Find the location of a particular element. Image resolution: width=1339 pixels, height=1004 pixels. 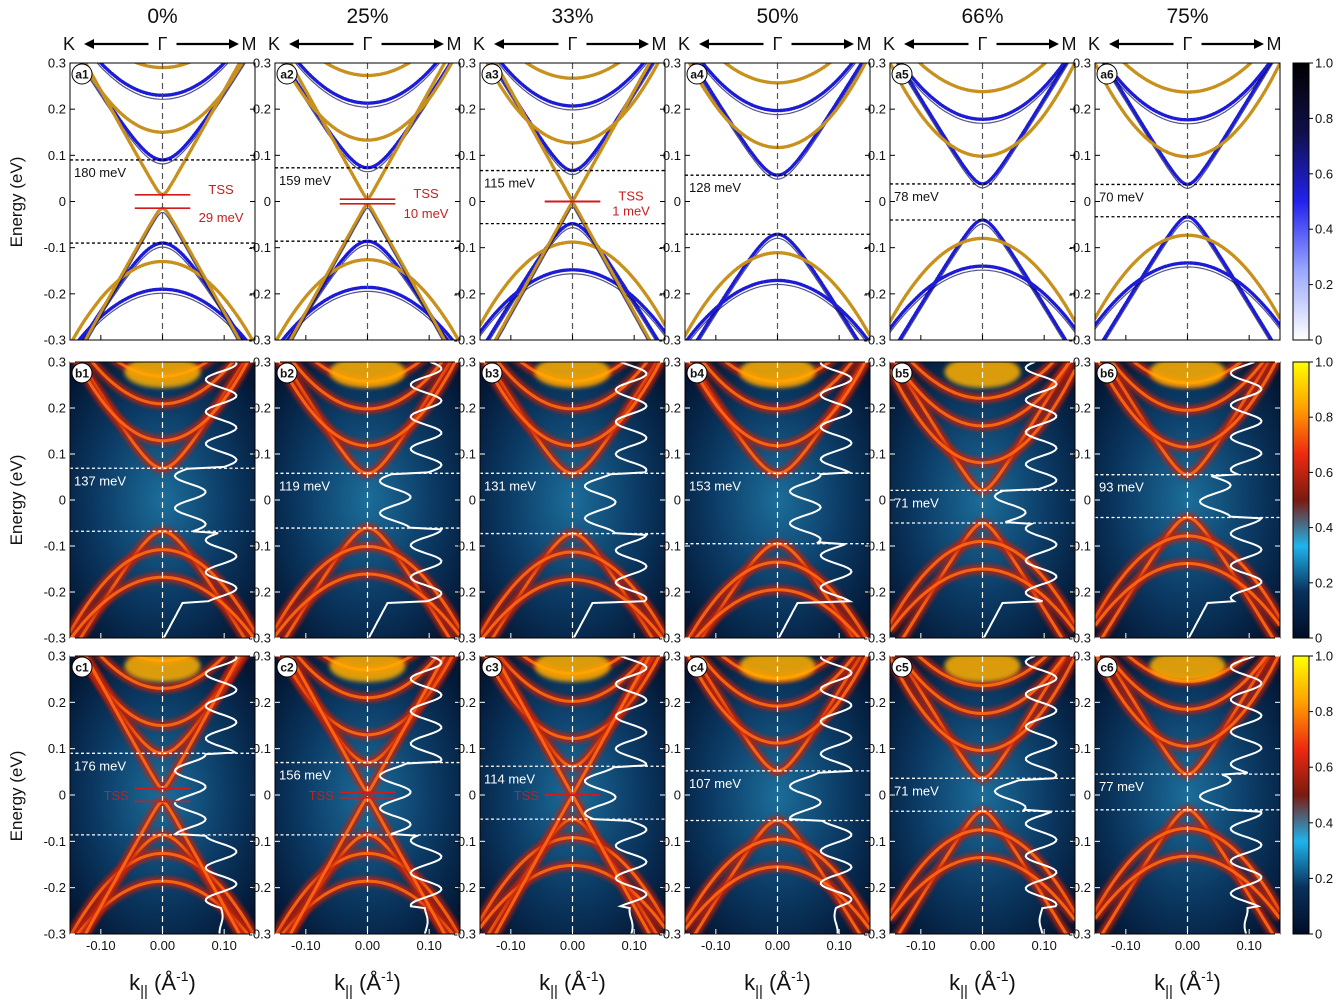

panel-plot-area: 153 meV is located at coordinates (777, 500).